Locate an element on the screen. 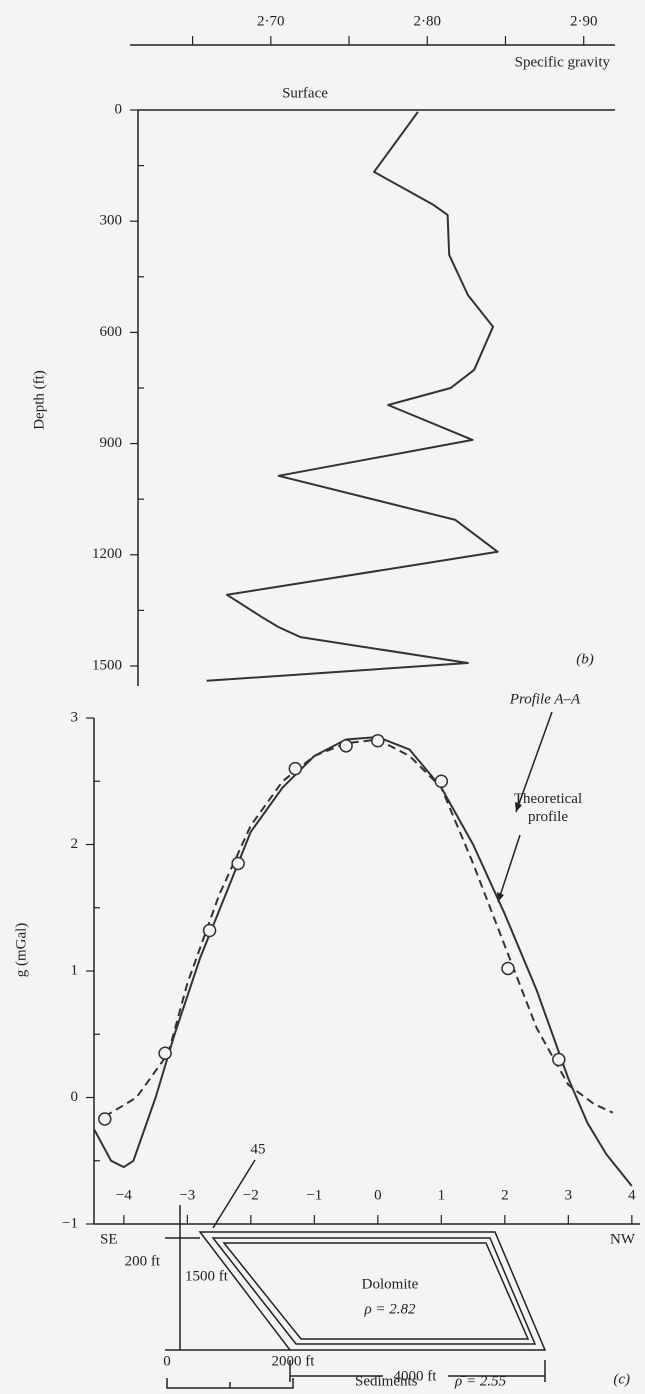 This screenshot has height=1394, width=645. label-bg is located at coordinates (415, 1376).